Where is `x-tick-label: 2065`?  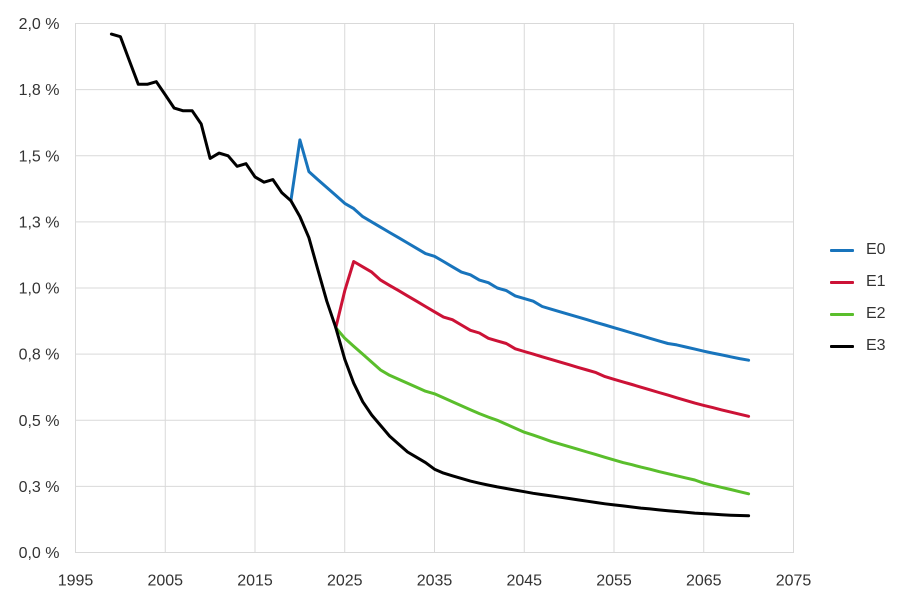 x-tick-label: 2065 is located at coordinates (704, 581).